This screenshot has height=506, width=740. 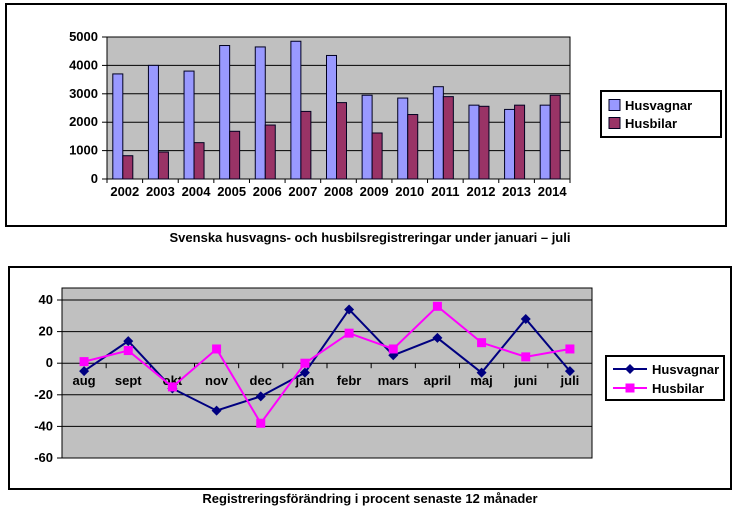 What do you see at coordinates (481, 380) in the screenshot?
I see `x-tick-label: maj` at bounding box center [481, 380].